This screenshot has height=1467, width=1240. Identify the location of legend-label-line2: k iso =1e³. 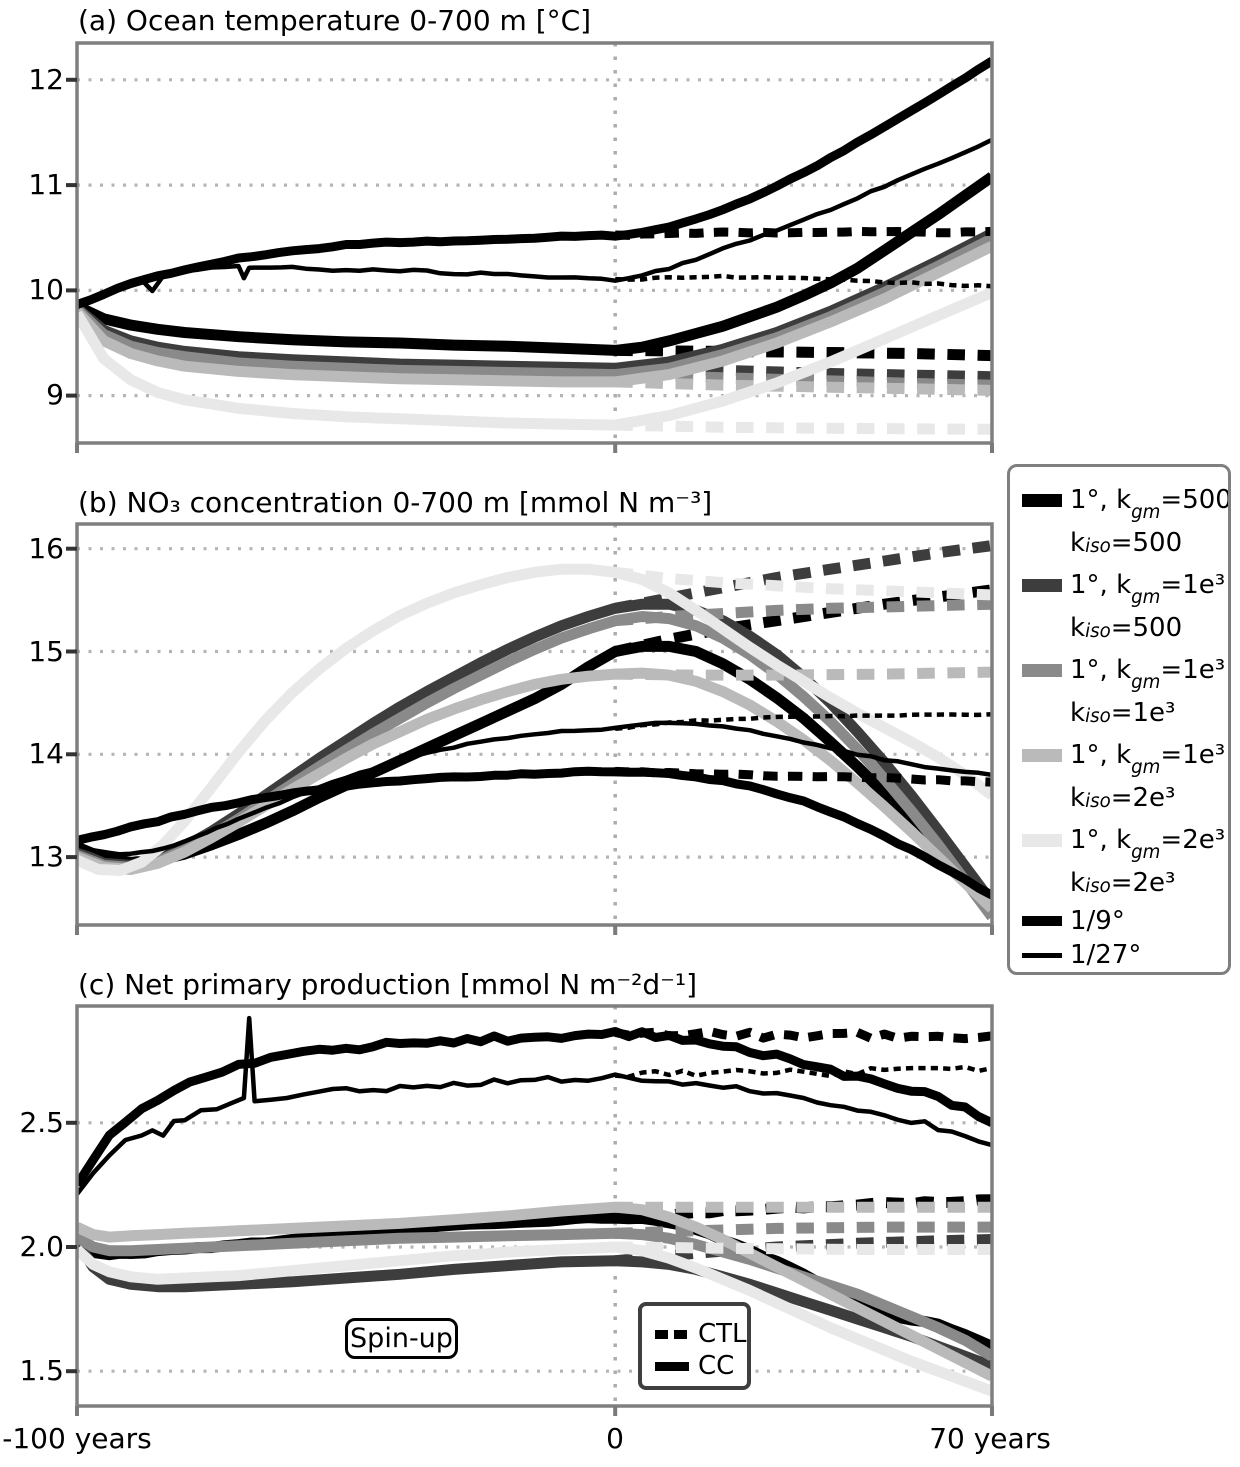
(1123, 712).